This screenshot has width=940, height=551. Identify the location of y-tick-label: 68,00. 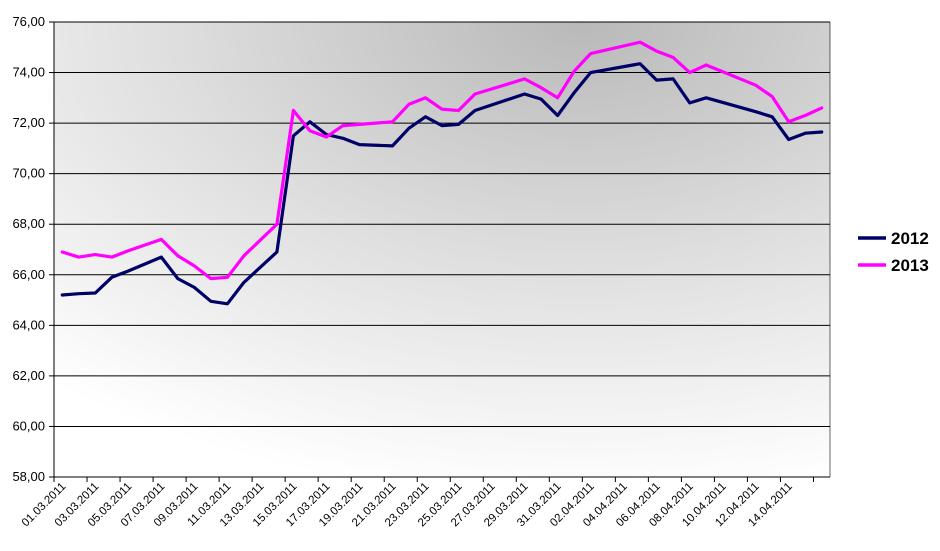
(28, 223).